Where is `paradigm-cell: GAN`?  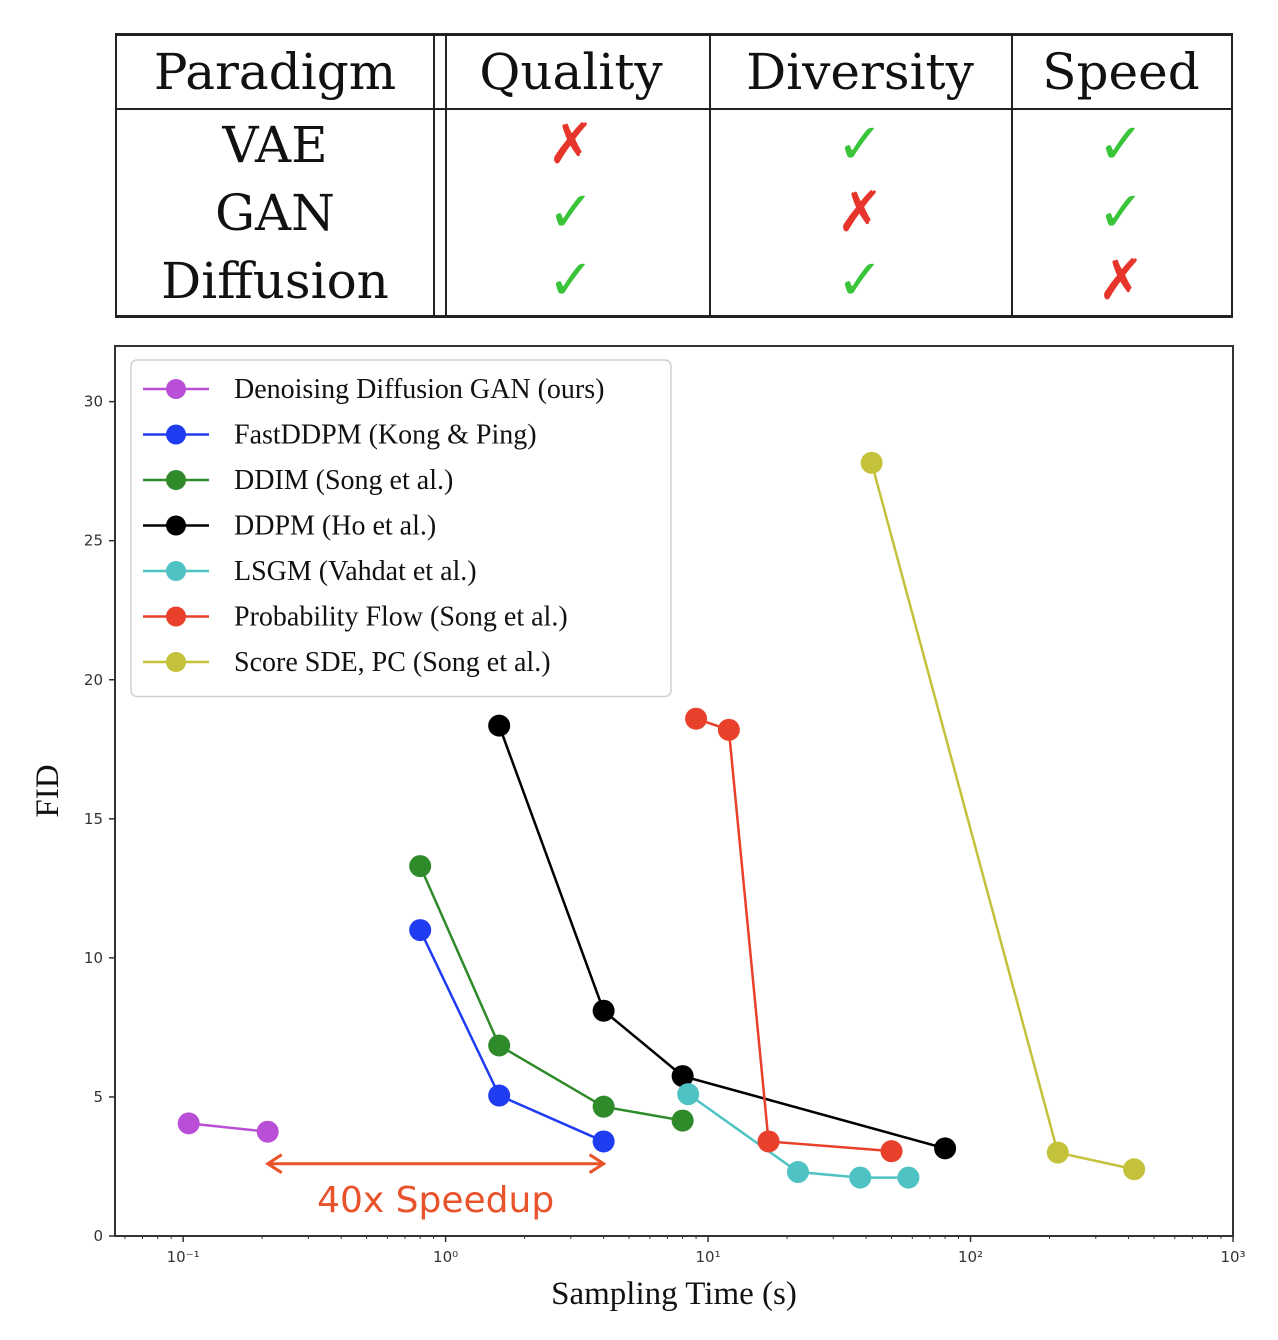 paradigm-cell: GAN is located at coordinates (275, 213).